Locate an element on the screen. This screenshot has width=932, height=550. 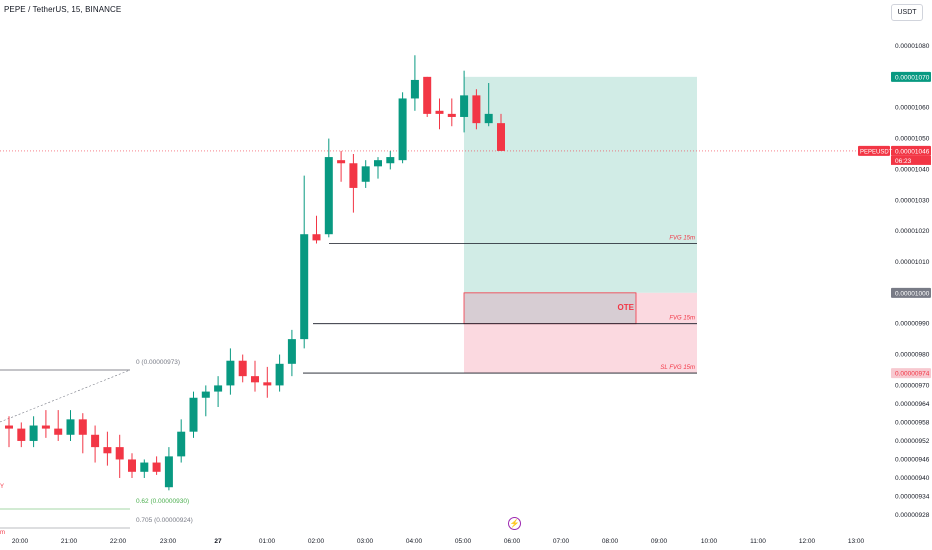
fib-062-label: 0.62 (0.00000930) is located at coordinates (162, 501).